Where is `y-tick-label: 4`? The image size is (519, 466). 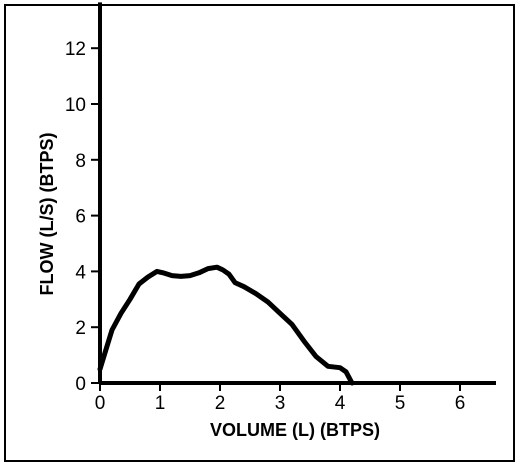 y-tick-label: 4 is located at coordinates (80, 272).